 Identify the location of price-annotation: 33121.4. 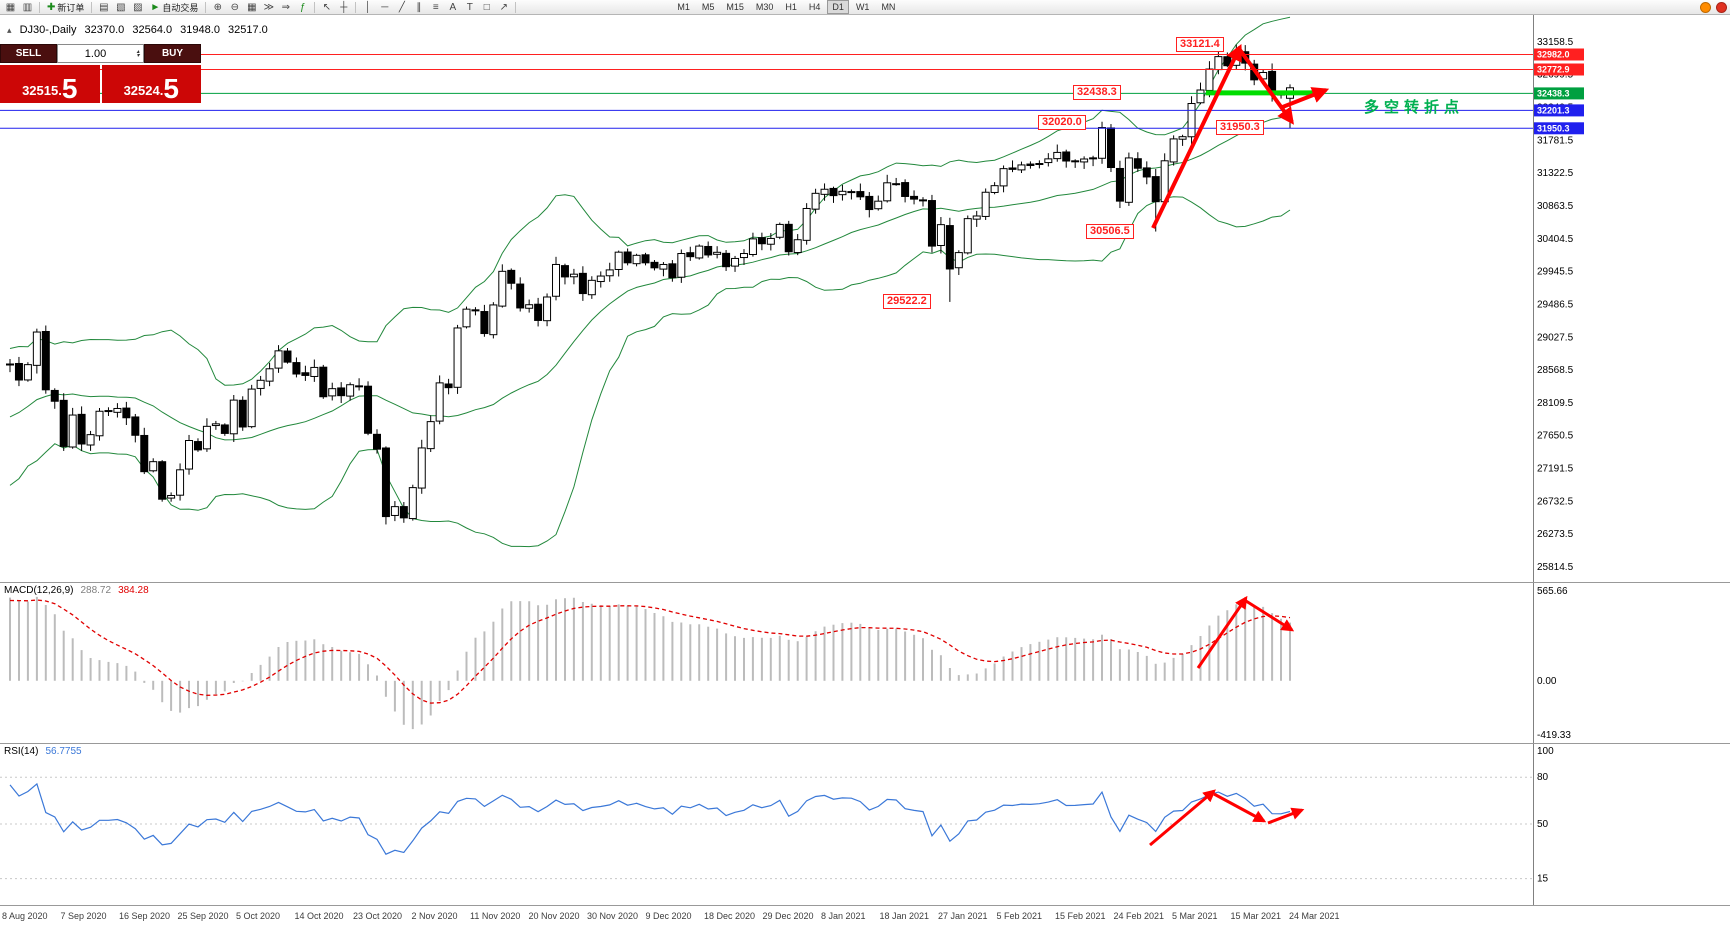
(1200, 44).